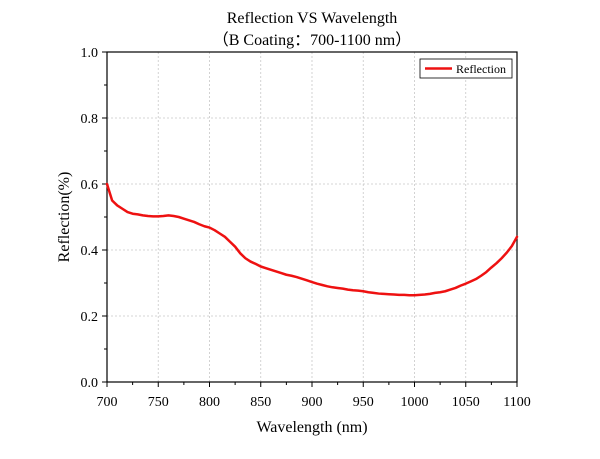 This screenshot has height=459, width=600. I want to click on legend: Reflection, so click(466, 68).